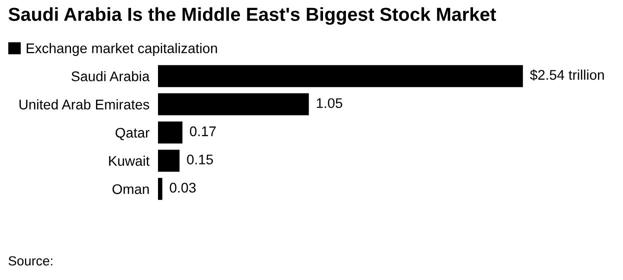 Image resolution: width=623 pixels, height=280 pixels. I want to click on y-tick-label: United Arab Emirates, so click(85, 104).